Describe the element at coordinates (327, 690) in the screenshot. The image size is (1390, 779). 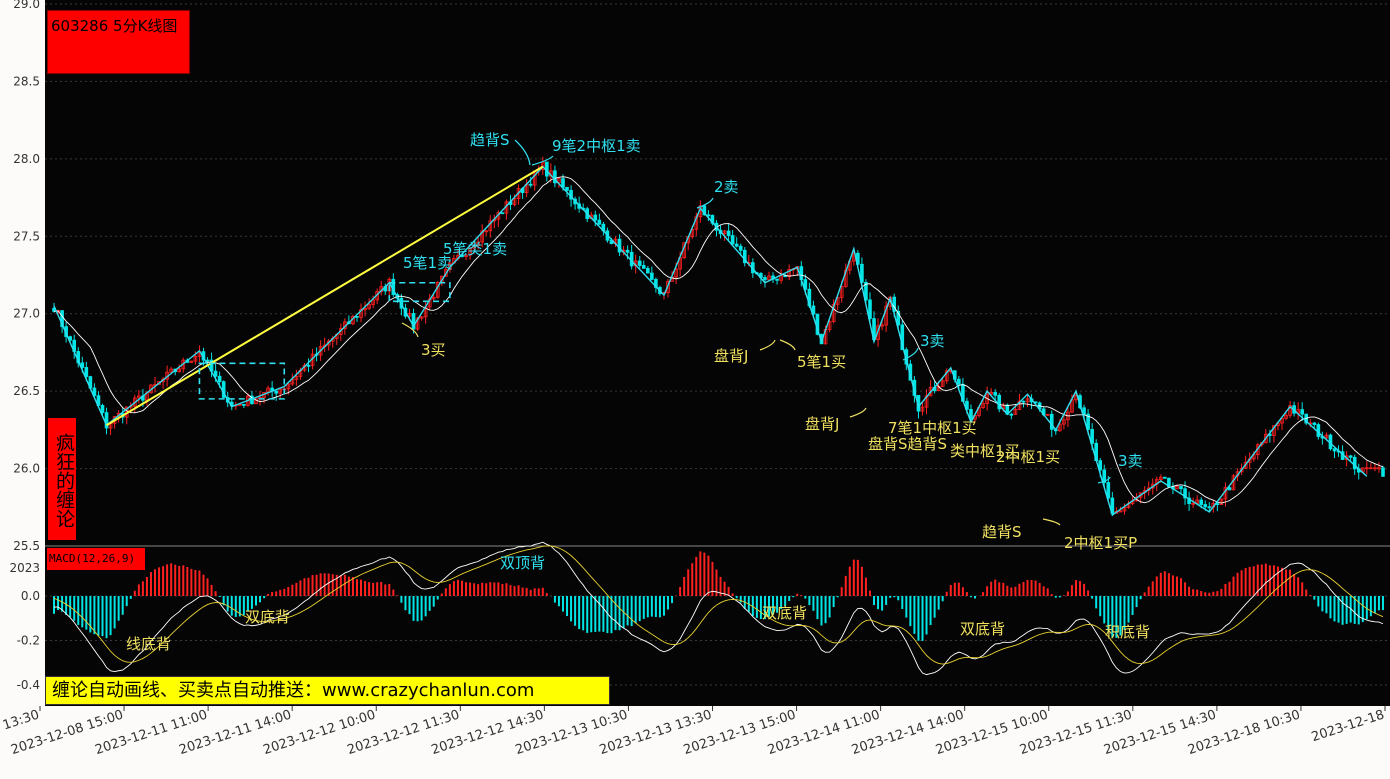
I see `promo-banner: 缠论自动画线、买卖点自动推送：www.crazychanlun.com` at that location.